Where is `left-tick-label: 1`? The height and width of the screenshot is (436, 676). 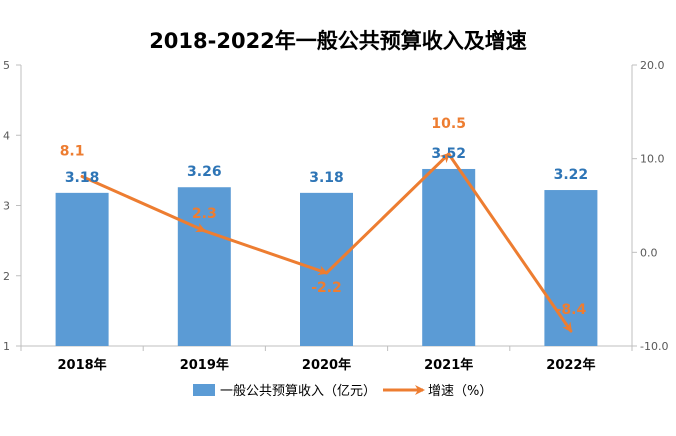
left-tick-label: 1 is located at coordinates (6, 346).